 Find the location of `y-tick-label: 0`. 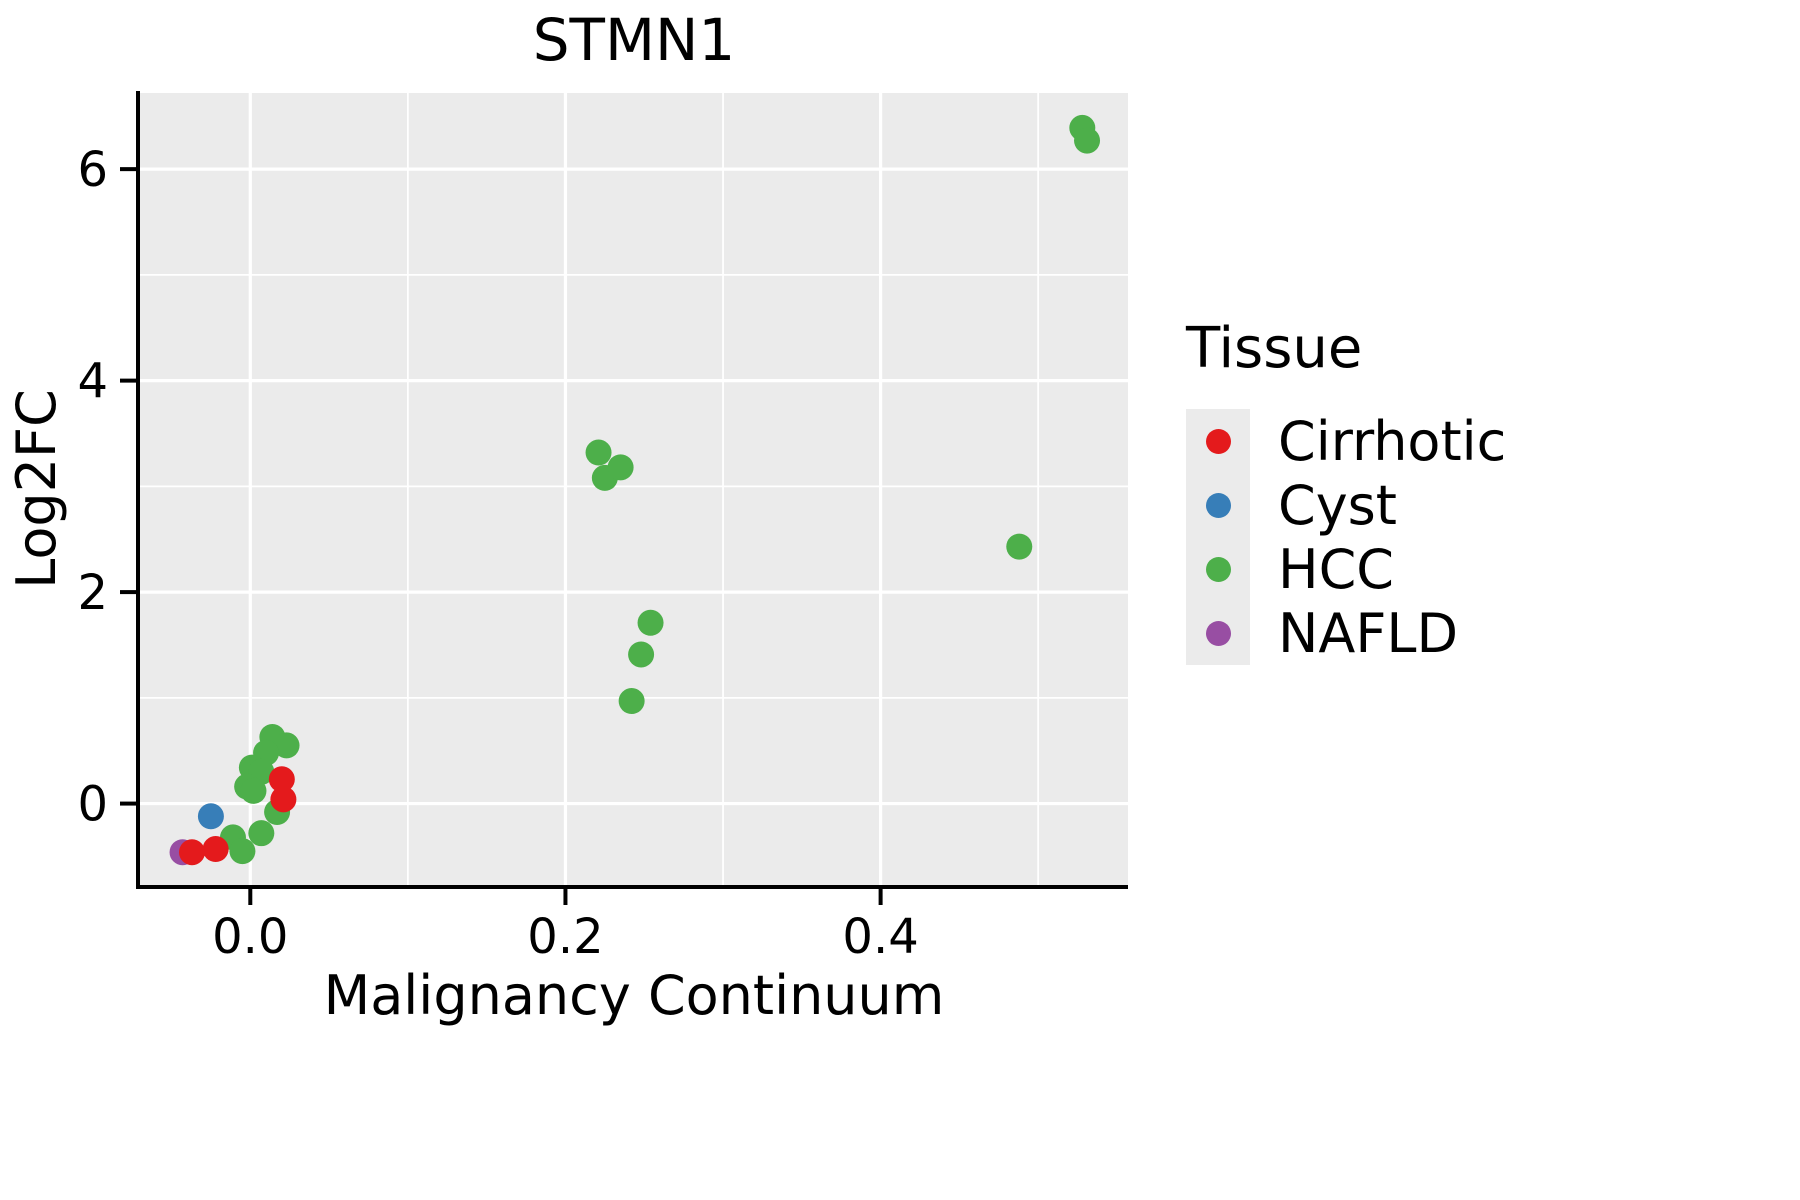

y-tick-label: 0 is located at coordinates (92, 805).